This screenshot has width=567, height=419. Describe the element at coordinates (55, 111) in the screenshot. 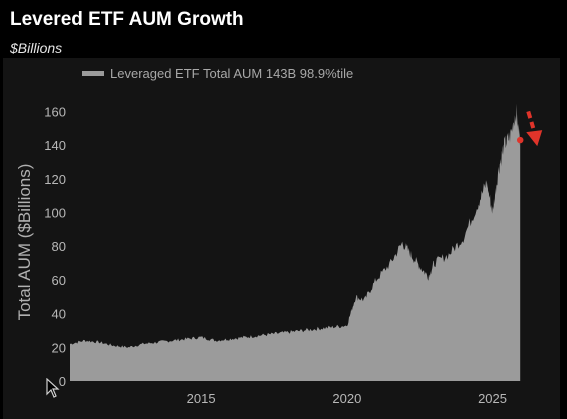

I see `y-tick-label: 160` at that location.